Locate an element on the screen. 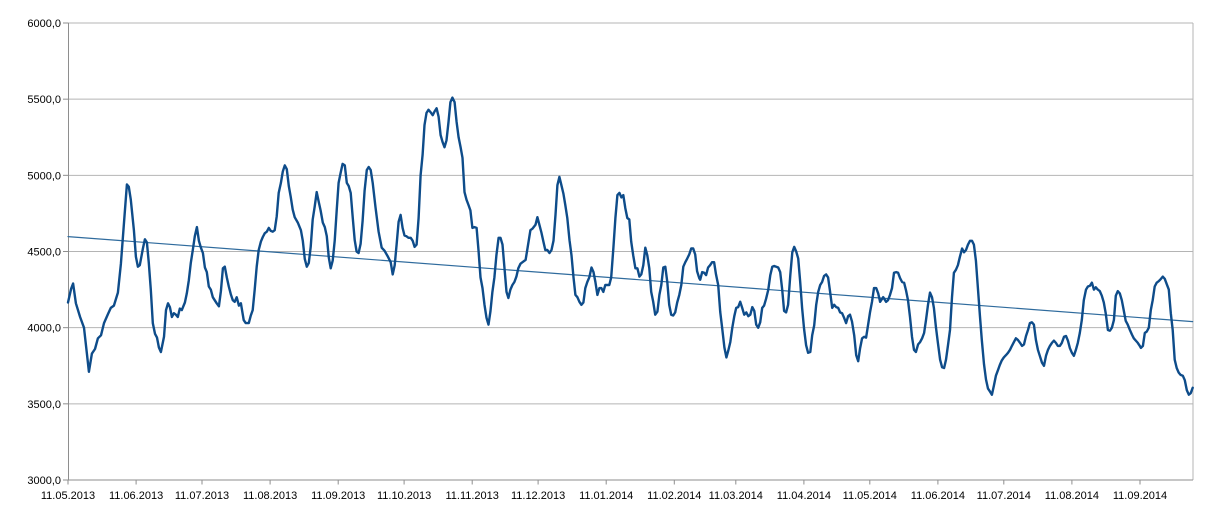  x-axis-tick-label: 11.07.2014 is located at coordinates (1004, 496).